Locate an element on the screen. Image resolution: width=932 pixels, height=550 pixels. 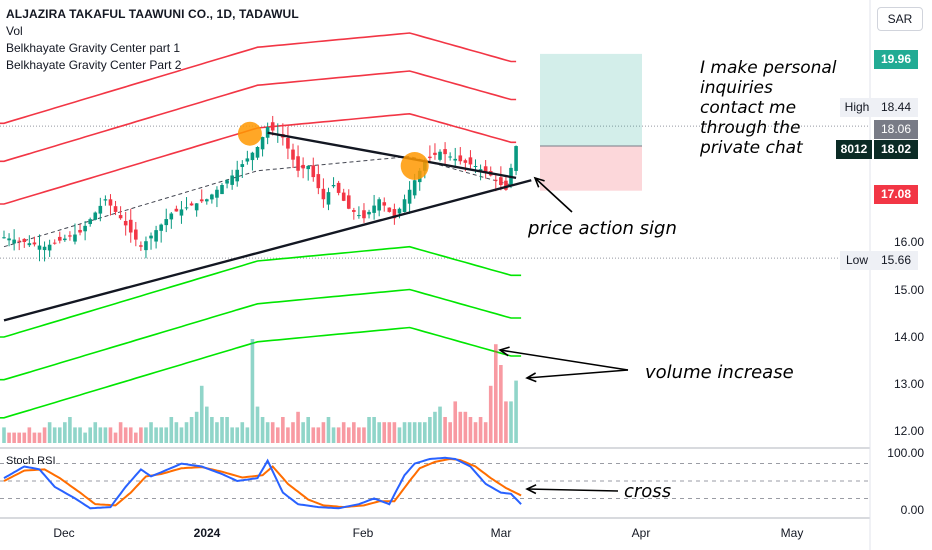
cross-note: cross is located at coordinates (648, 491).